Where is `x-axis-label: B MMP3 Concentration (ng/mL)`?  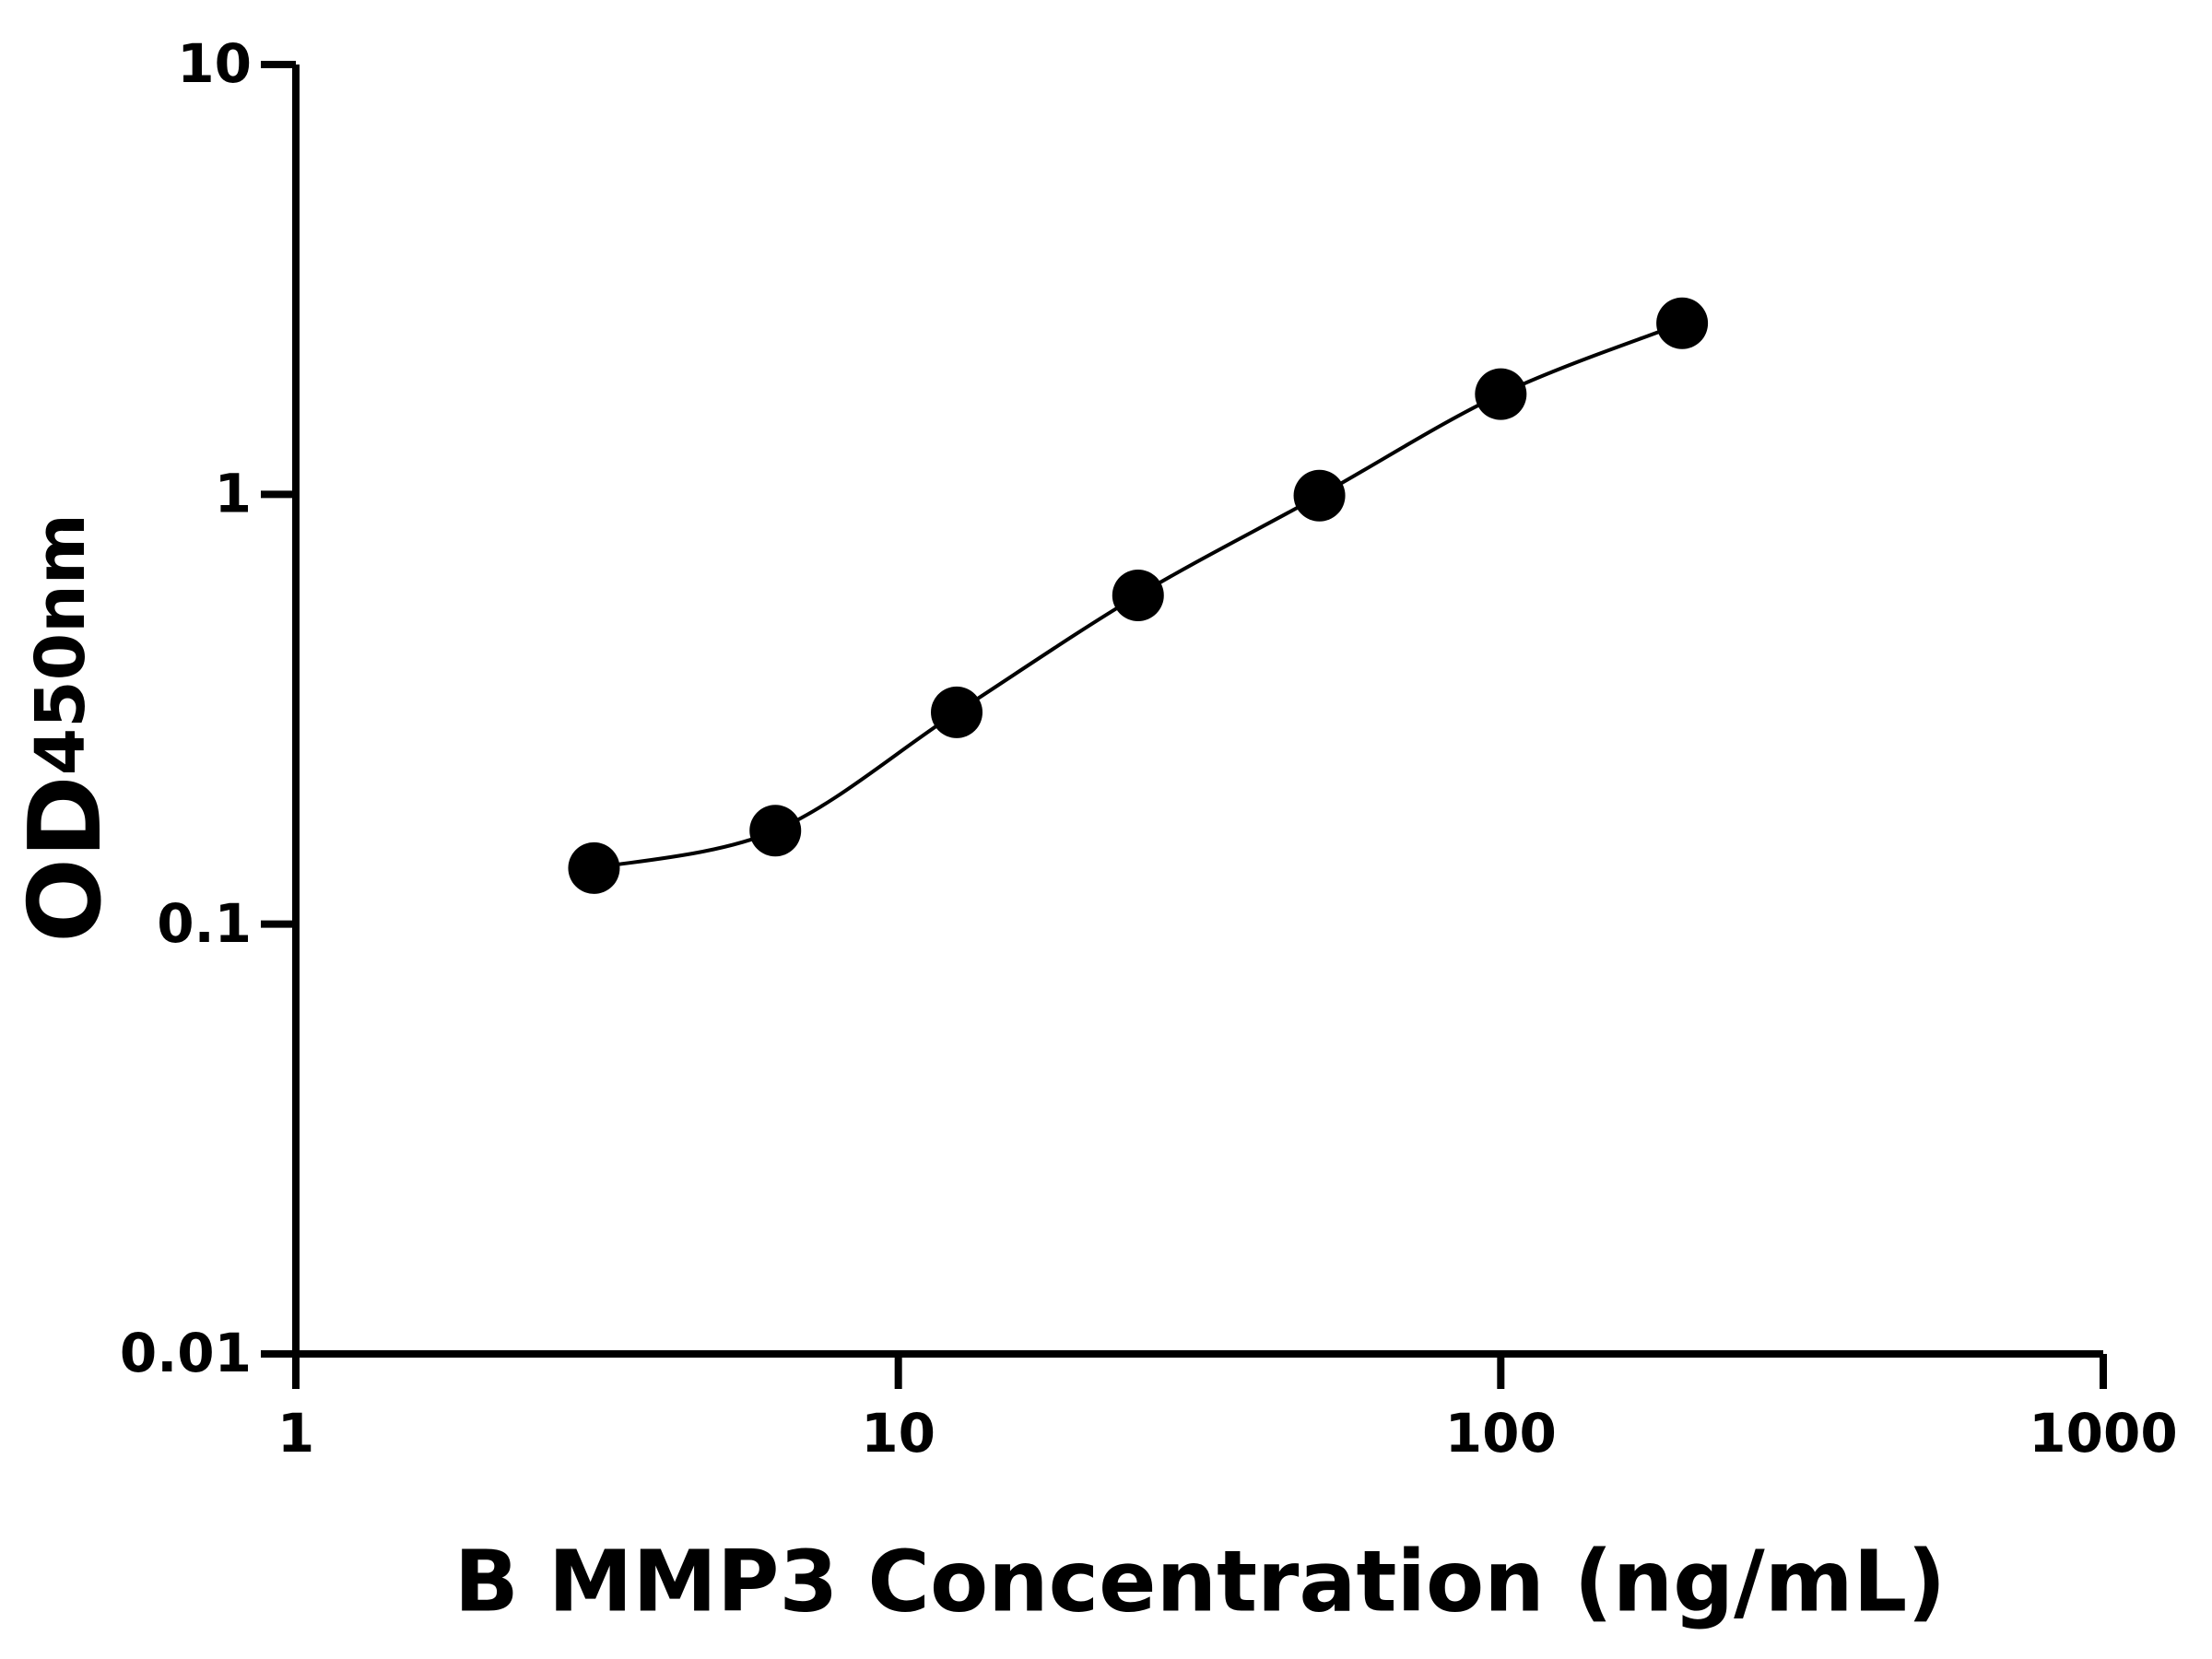
x-axis-label: B MMP3 Concentration (ng/mL) is located at coordinates (1200, 1581).